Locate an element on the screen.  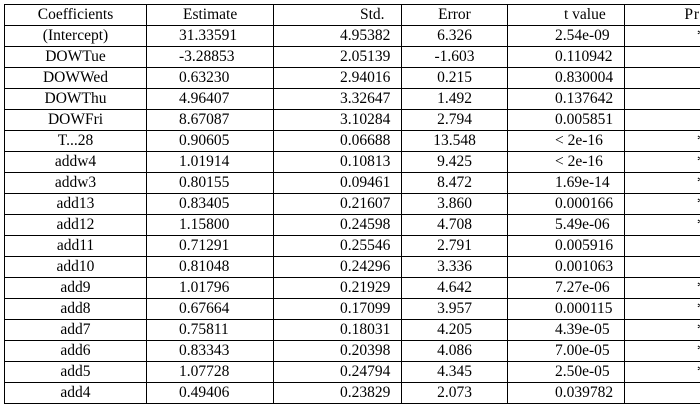
estimate-cell: 0.90605 is located at coordinates (210, 141).